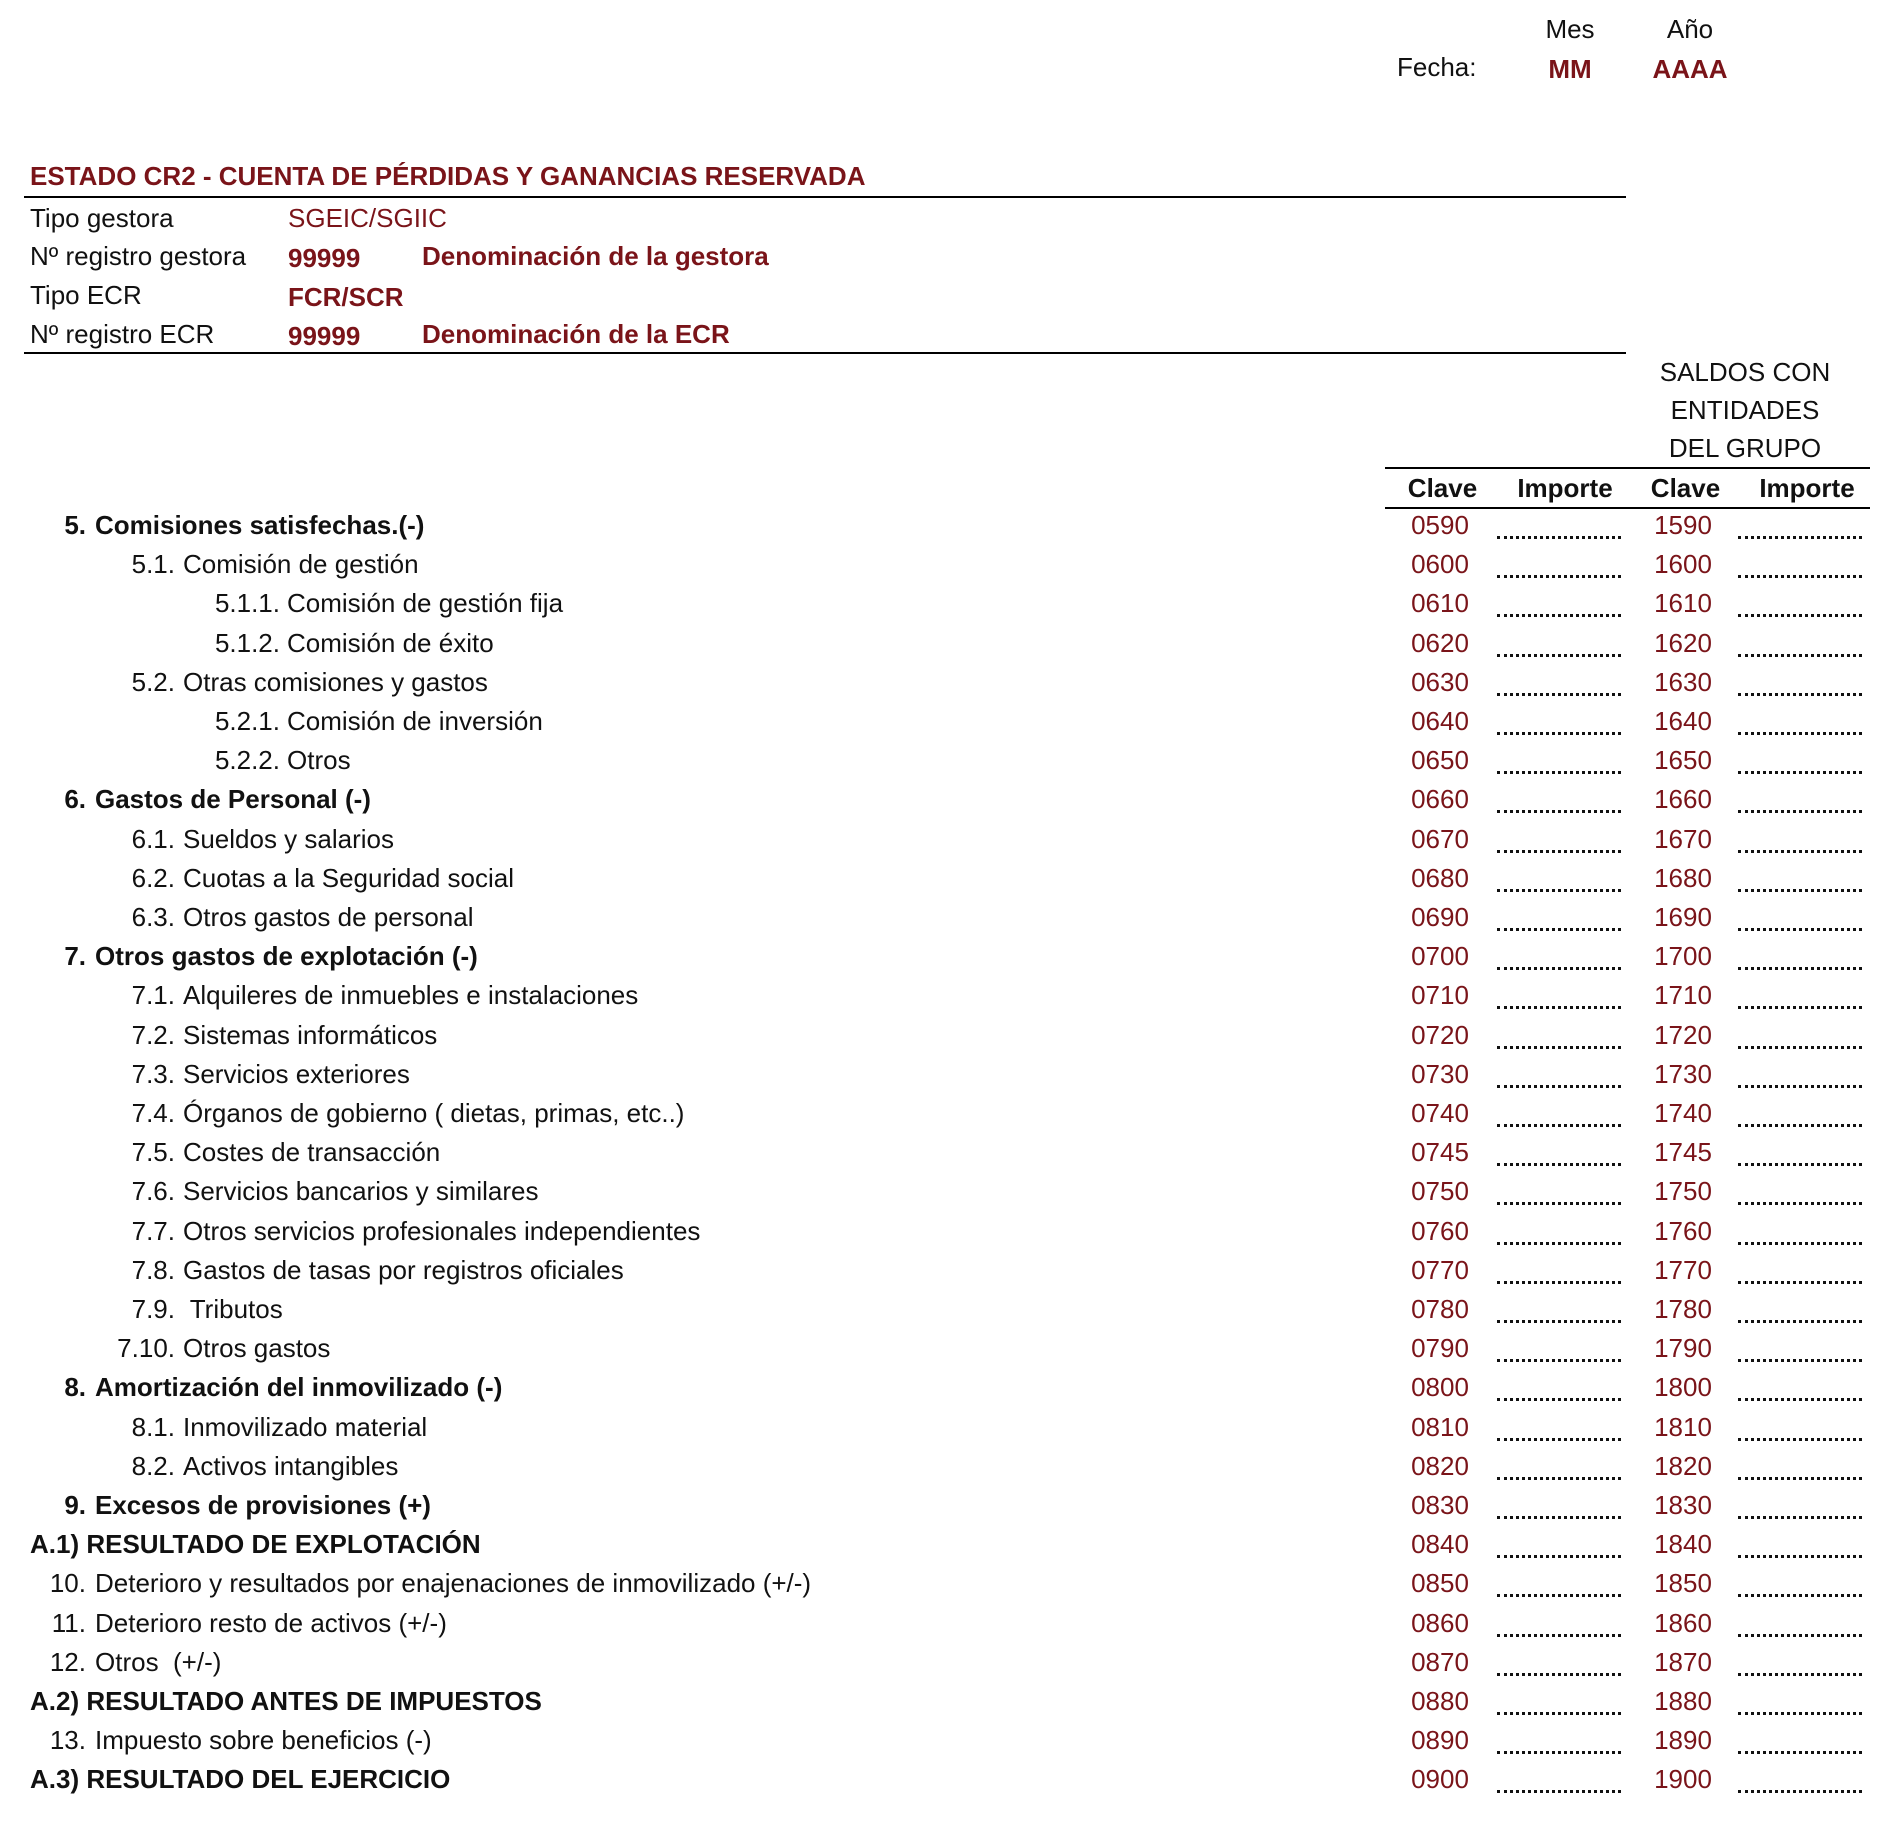  Describe the element at coordinates (945, 883) in the screenshot. I see `table-row: 6.2. Cuotas a la Seguridad social 0680 1680` at that location.